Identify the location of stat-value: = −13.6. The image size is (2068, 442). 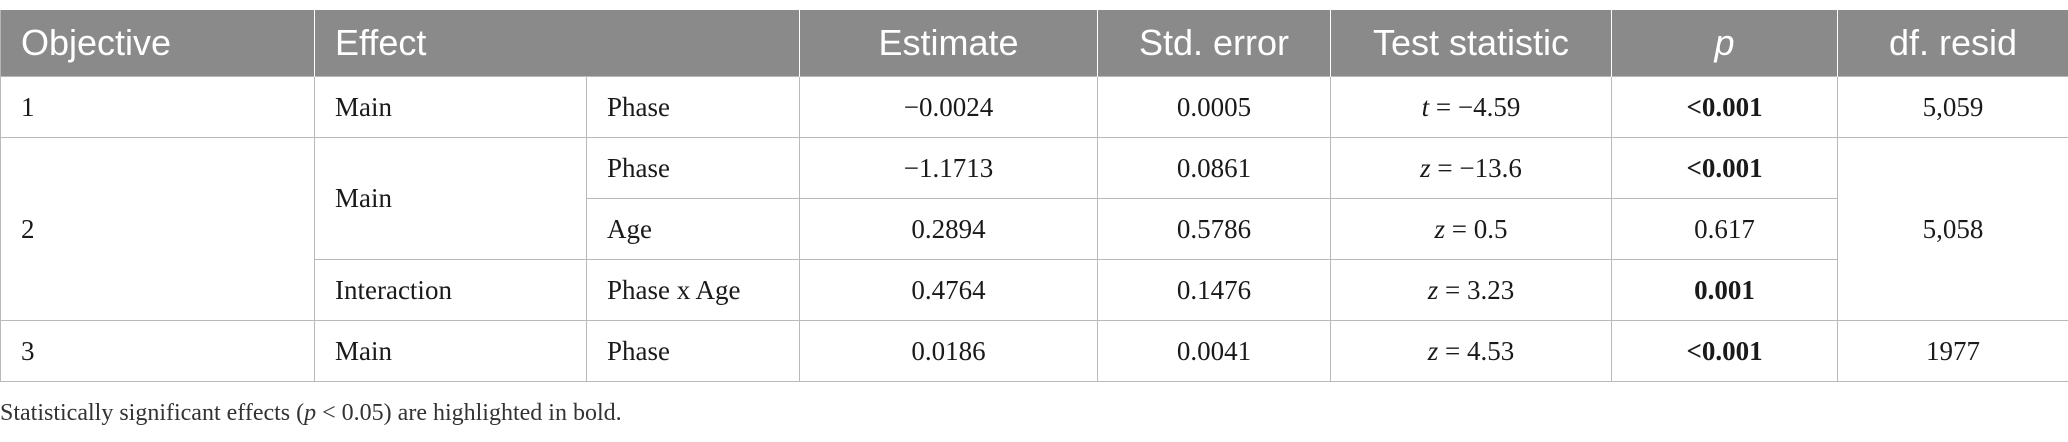
(1476, 167).